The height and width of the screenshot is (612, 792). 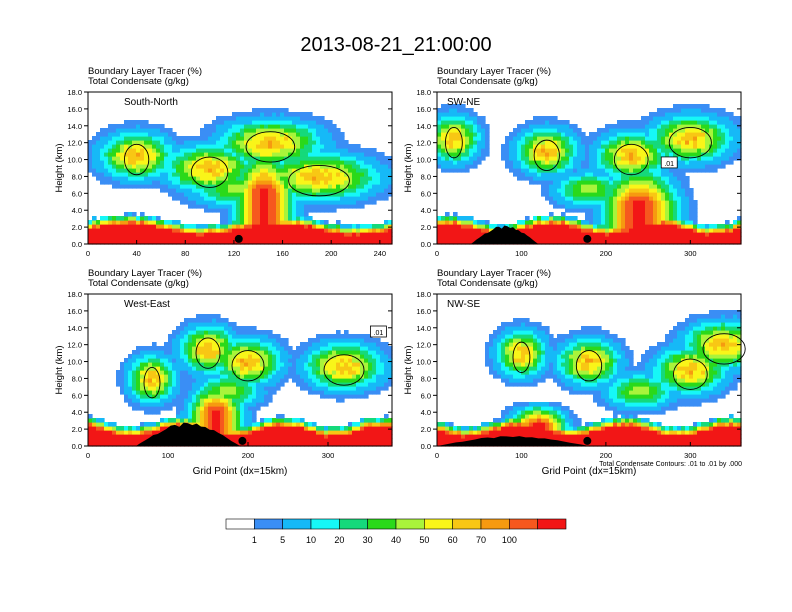 I want to click on contour-label: .01, so click(x=669, y=164).